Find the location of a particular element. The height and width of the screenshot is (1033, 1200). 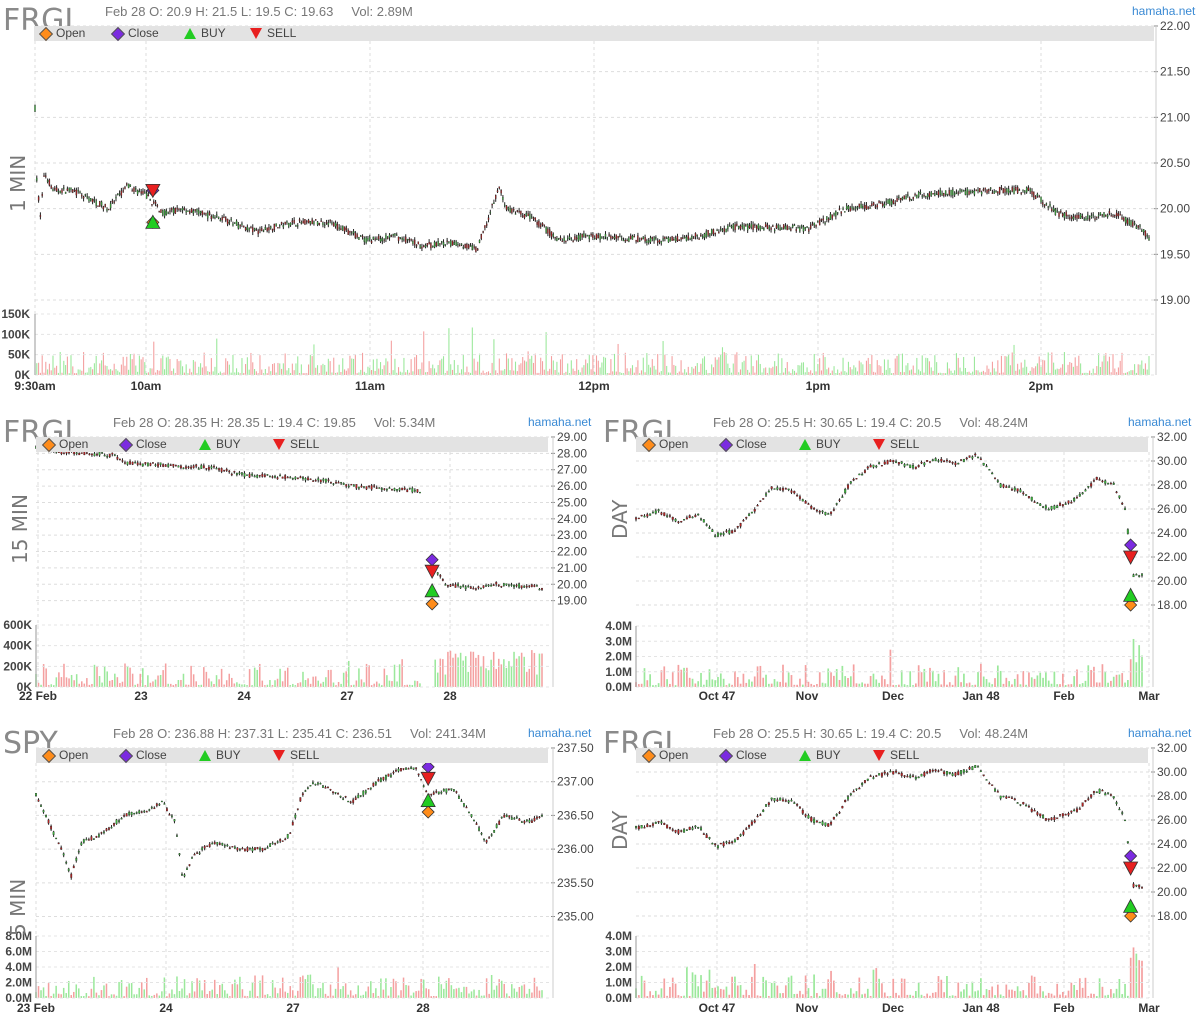

volume-tick-label: 2.0M is located at coordinates (618, 967).